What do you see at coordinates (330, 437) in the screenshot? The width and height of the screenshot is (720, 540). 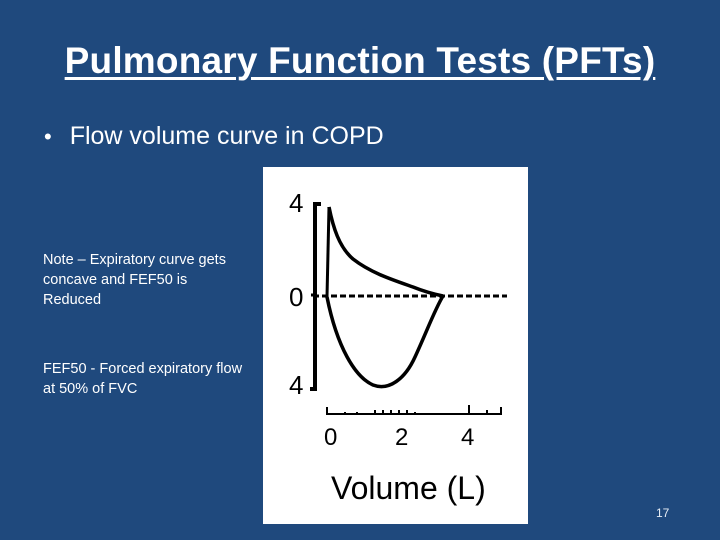 I see `x-tick-label-0: 0` at bounding box center [330, 437].